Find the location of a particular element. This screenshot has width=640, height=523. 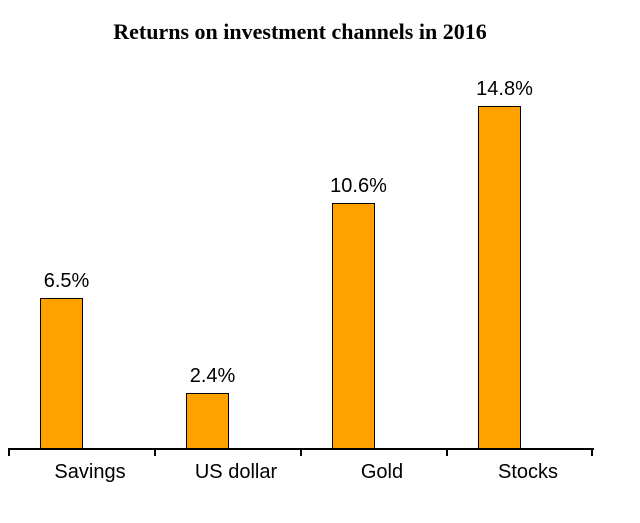

bar-gold is located at coordinates (353, 326).